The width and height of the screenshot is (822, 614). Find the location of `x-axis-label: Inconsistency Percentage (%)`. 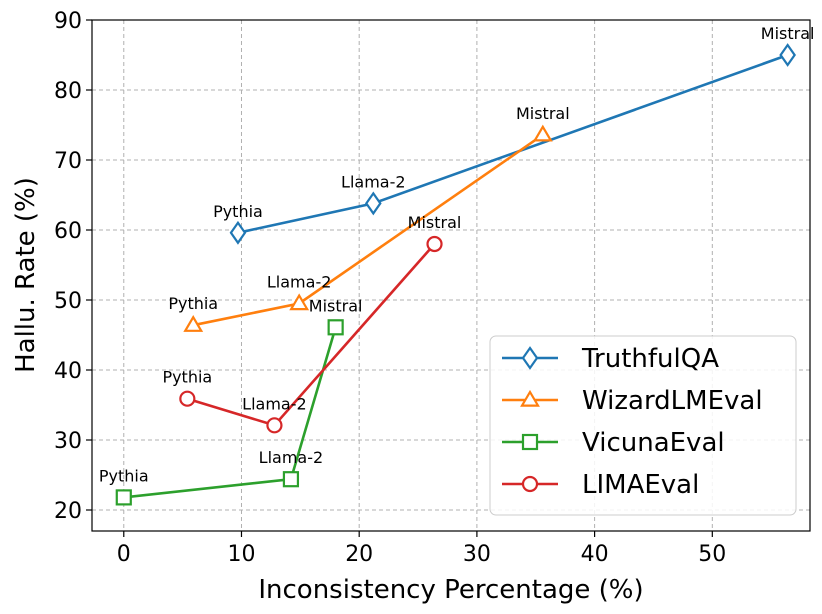

x-axis-label: Inconsistency Percentage (%) is located at coordinates (450, 590).